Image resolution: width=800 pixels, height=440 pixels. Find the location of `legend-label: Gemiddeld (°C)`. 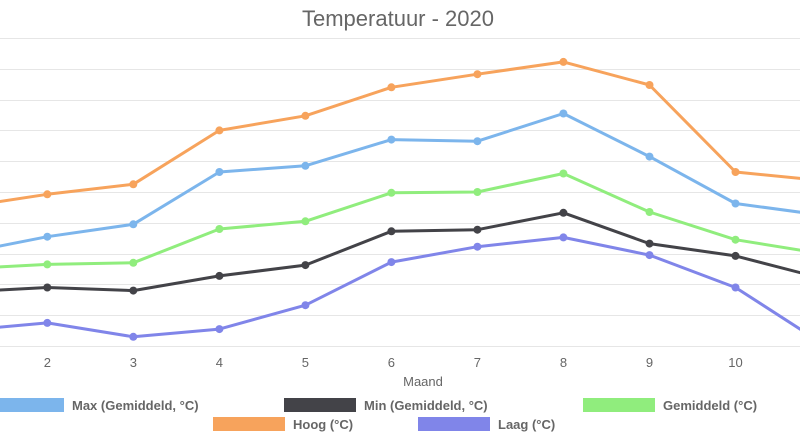

legend-label: Gemiddeld (°C) is located at coordinates (710, 405).